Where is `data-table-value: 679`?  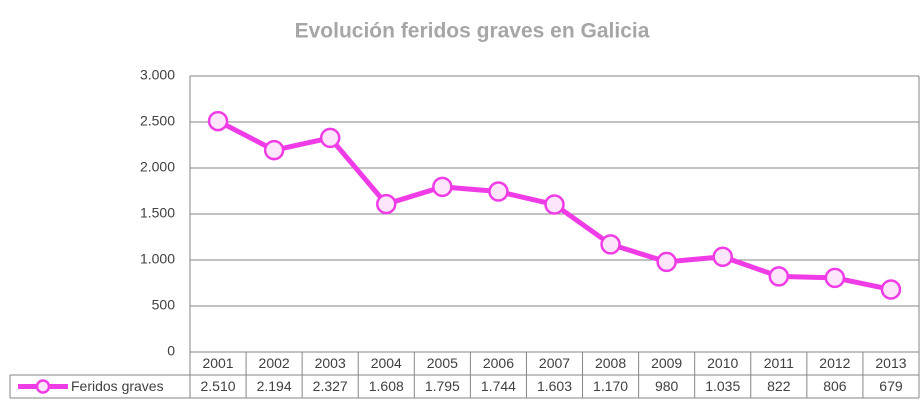 data-table-value: 679 is located at coordinates (891, 386).